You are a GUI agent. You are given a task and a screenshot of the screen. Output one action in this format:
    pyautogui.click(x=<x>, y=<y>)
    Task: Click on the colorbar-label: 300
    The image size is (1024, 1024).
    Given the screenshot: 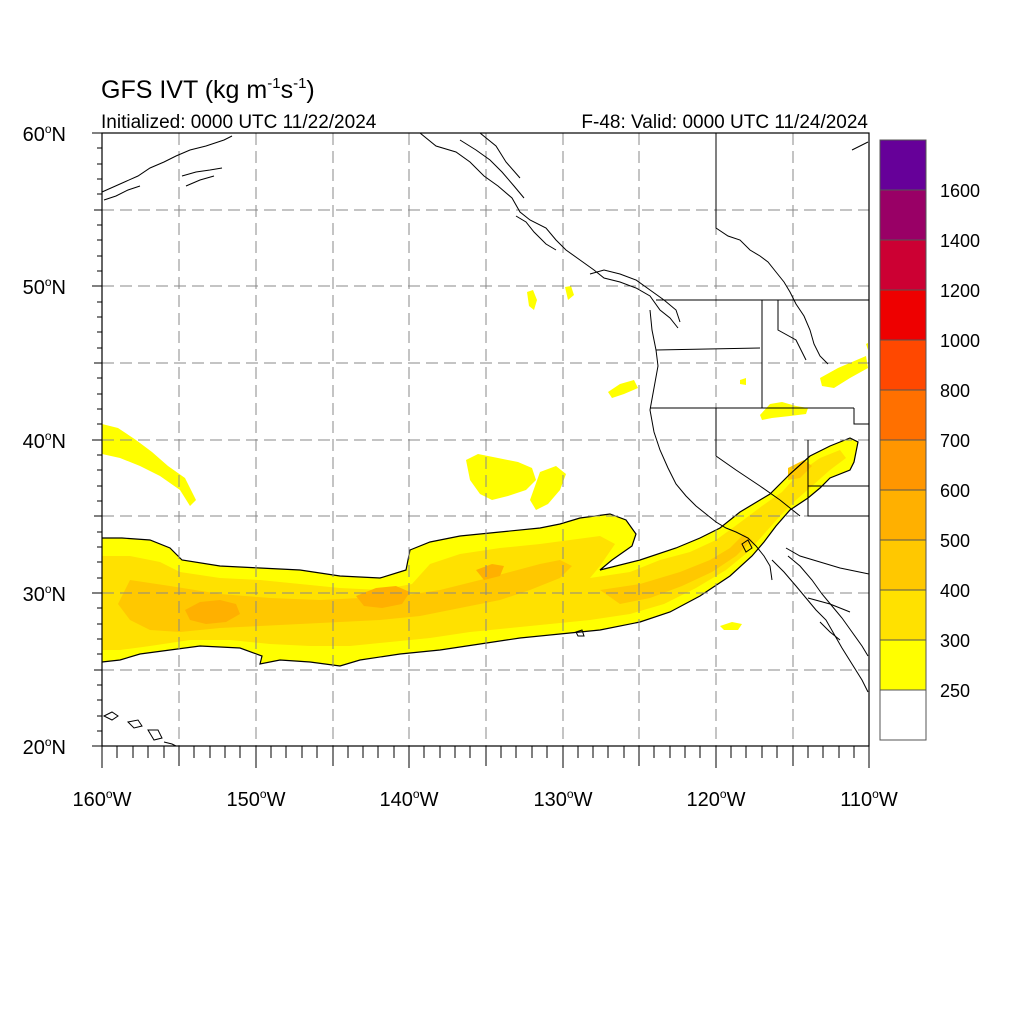 What is the action you would take?
    pyautogui.click(x=955, y=641)
    